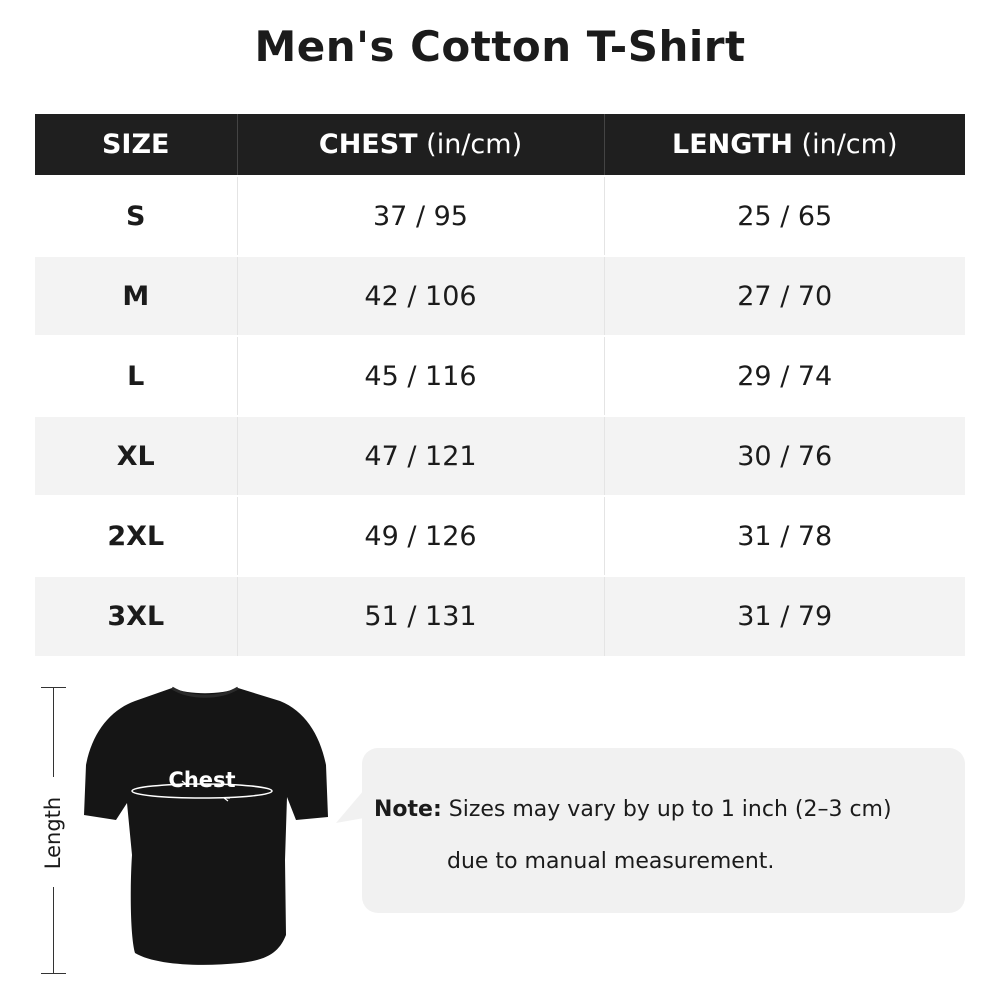 The width and height of the screenshot is (1000, 1000). I want to click on chest-cell: 47 / 121, so click(421, 455).